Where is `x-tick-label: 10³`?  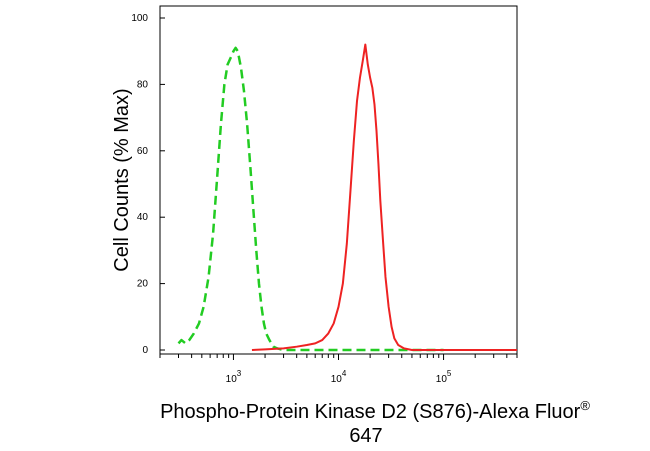 x-tick-label: 10³ is located at coordinates (234, 377).